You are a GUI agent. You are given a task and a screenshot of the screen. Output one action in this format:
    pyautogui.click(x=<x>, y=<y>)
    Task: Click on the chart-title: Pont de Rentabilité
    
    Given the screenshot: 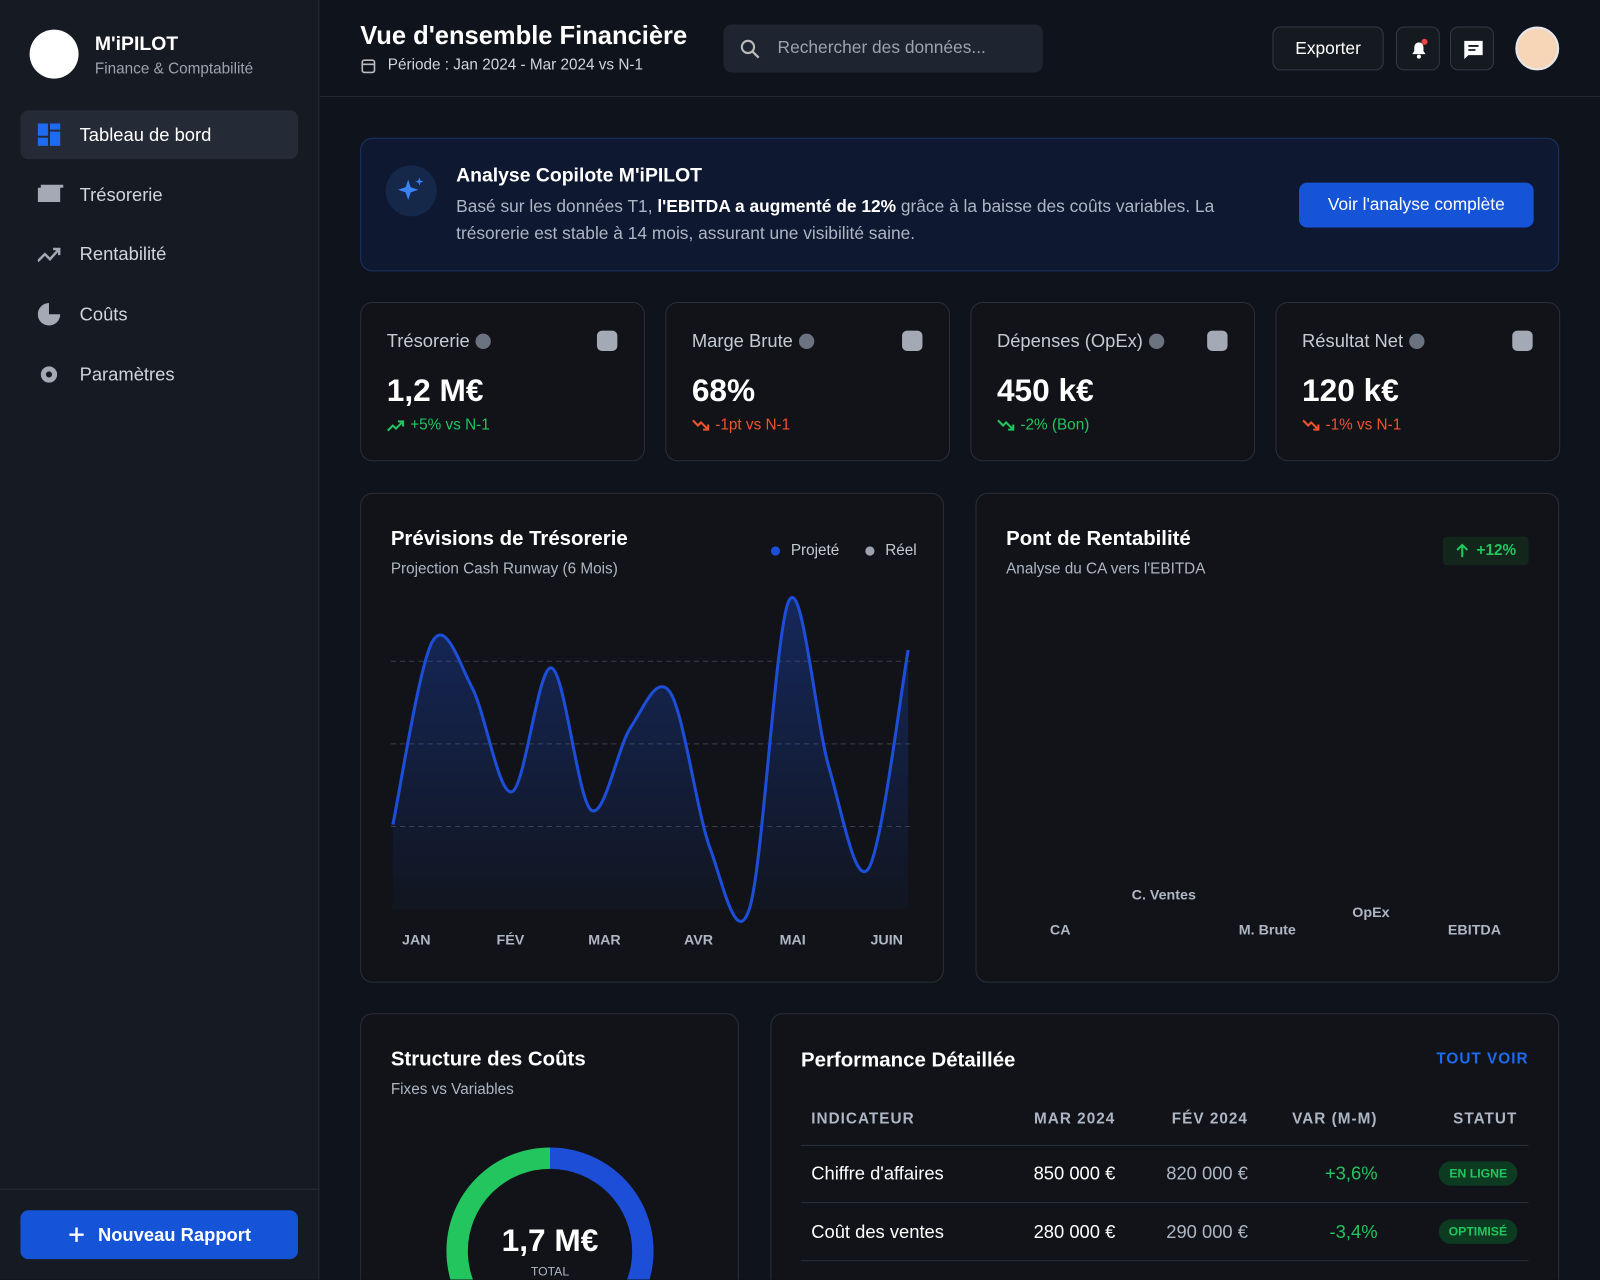 What is the action you would take?
    pyautogui.click(x=1098, y=539)
    